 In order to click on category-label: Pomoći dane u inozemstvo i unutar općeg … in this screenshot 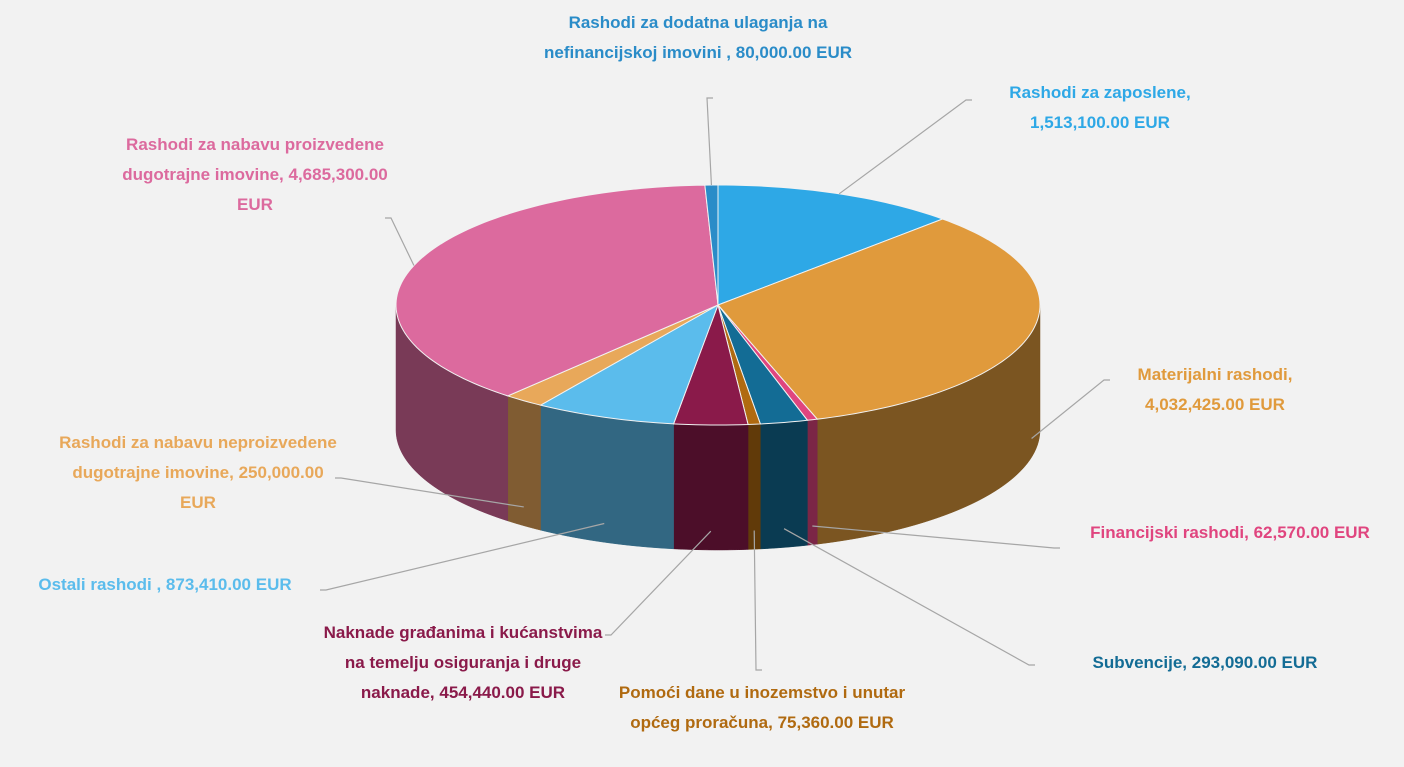, I will do `click(762, 707)`.